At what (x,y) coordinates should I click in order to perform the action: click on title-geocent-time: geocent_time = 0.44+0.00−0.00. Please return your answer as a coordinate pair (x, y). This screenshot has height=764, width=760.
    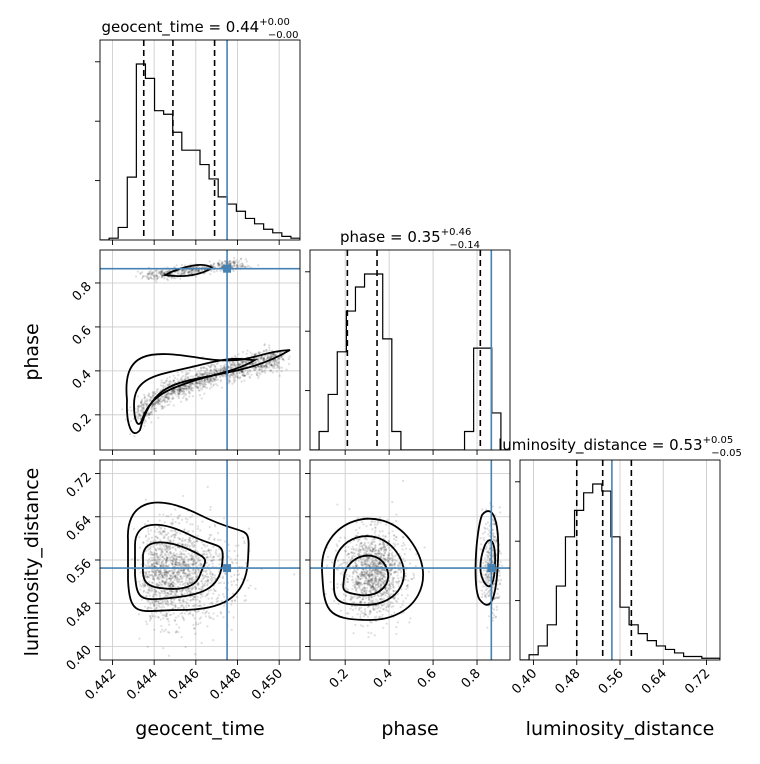
    Looking at the image, I should click on (200, 29).